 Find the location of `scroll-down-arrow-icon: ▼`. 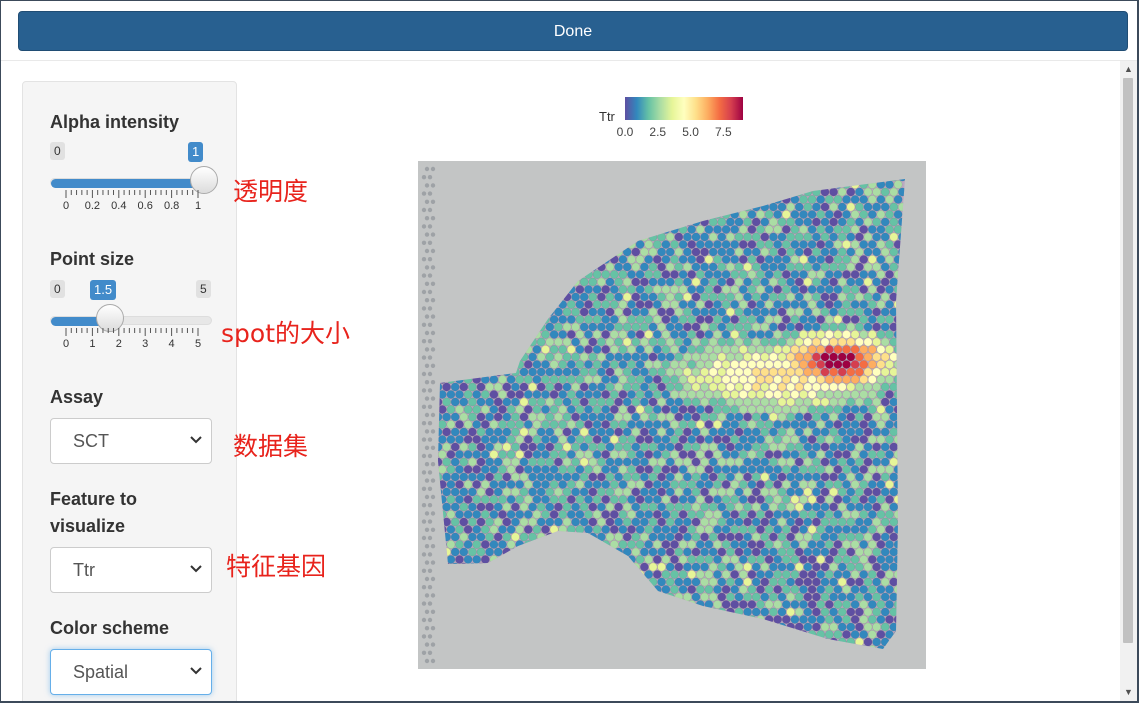

scroll-down-arrow-icon: ▼ is located at coordinates (1128, 692).